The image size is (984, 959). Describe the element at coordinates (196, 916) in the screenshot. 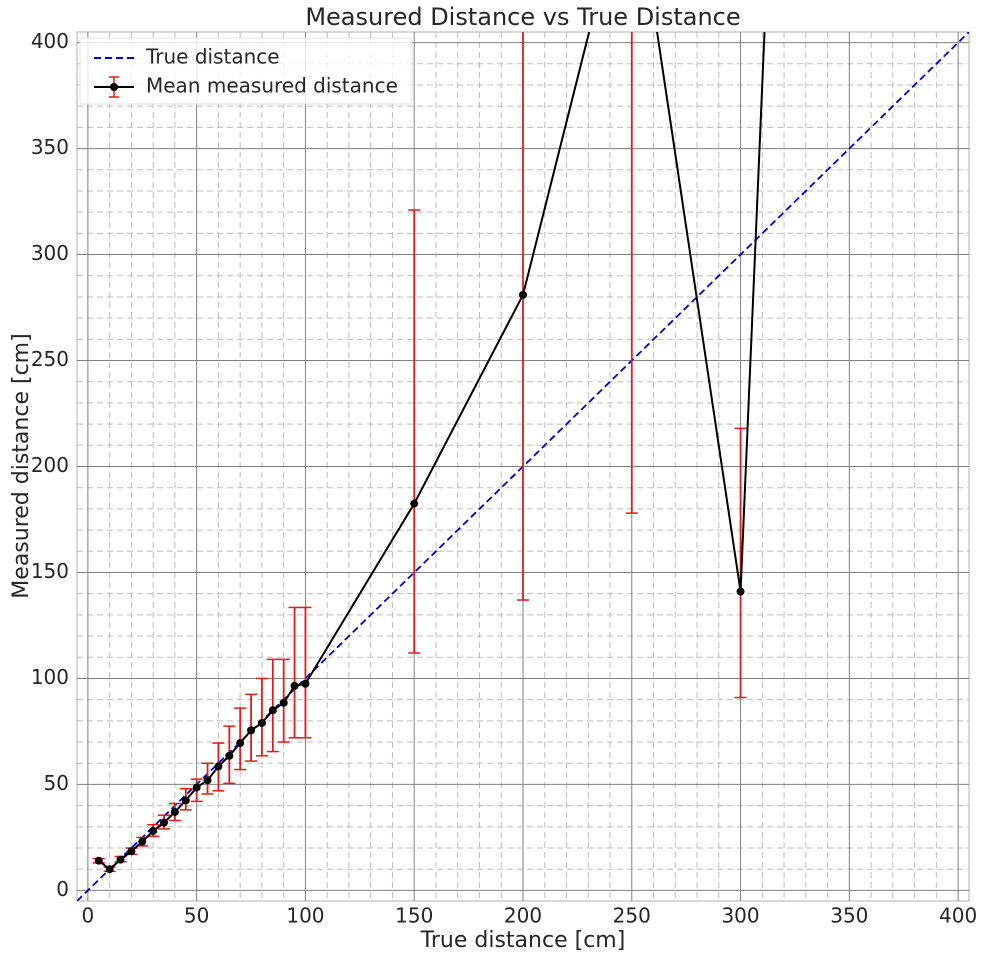

I see `x-tick-label: 50` at that location.